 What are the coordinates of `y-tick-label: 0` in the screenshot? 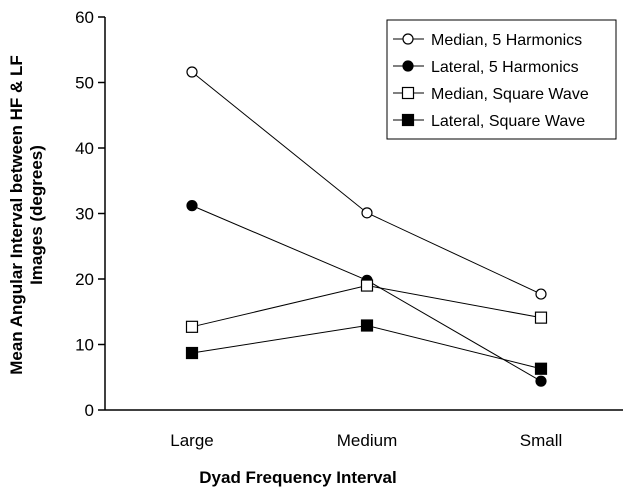 It's located at (89, 410).